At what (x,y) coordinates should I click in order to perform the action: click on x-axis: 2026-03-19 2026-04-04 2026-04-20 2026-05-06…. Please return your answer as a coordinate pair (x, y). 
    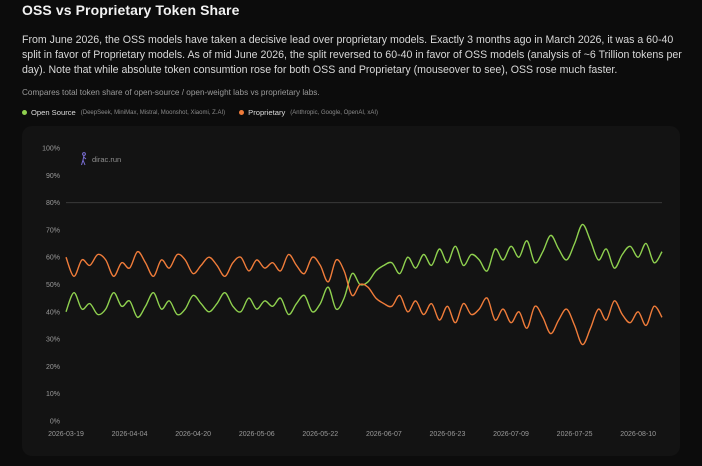
    Looking at the image, I should click on (352, 434).